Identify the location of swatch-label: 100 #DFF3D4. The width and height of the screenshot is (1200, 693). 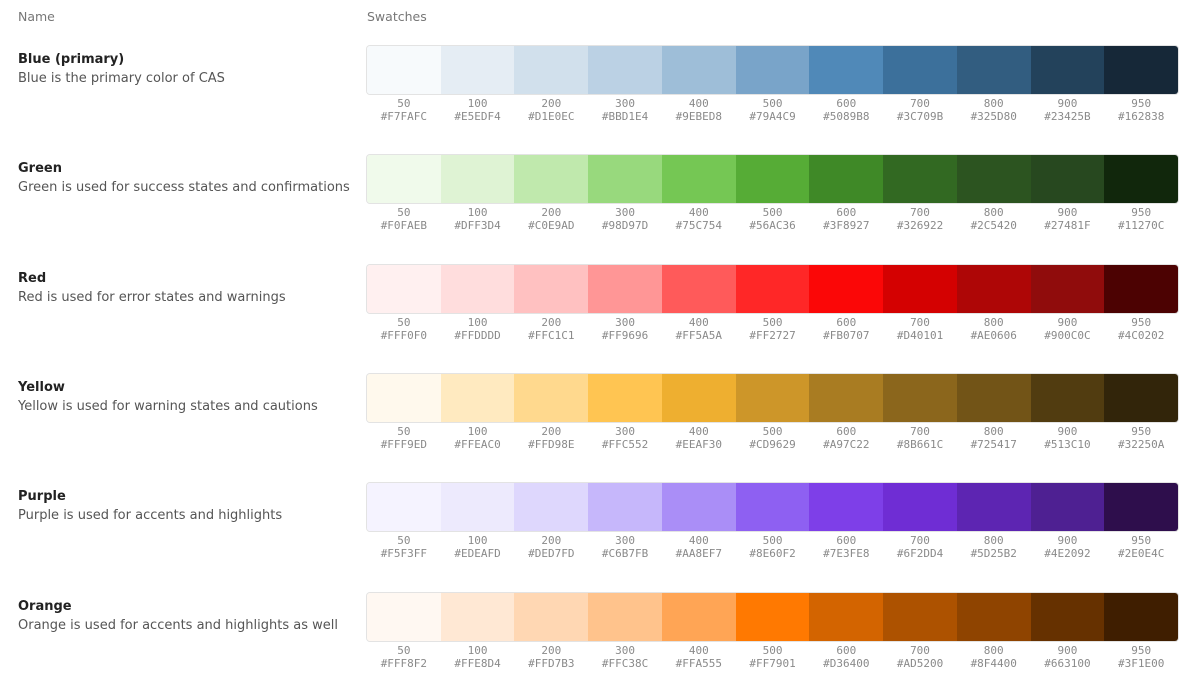
(478, 219).